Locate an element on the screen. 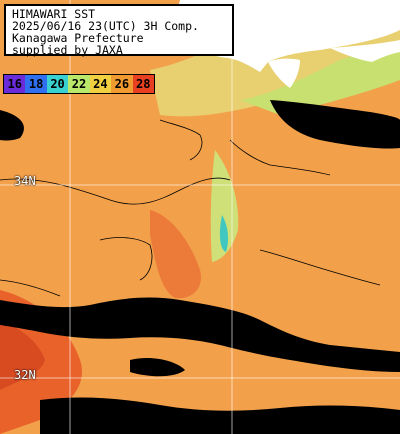 The height and width of the screenshot is (434, 400). land-izu is located at coordinates (284, 73).